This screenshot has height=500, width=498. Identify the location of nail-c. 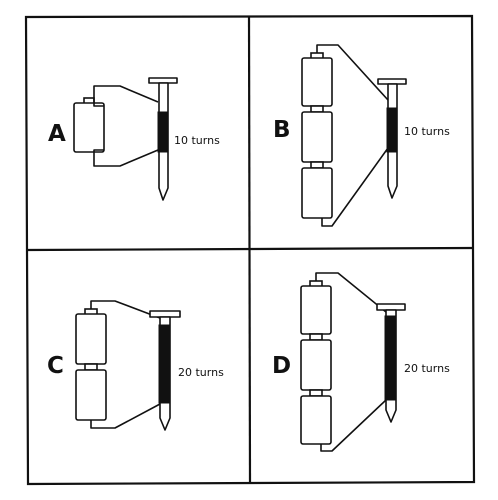
(165, 370).